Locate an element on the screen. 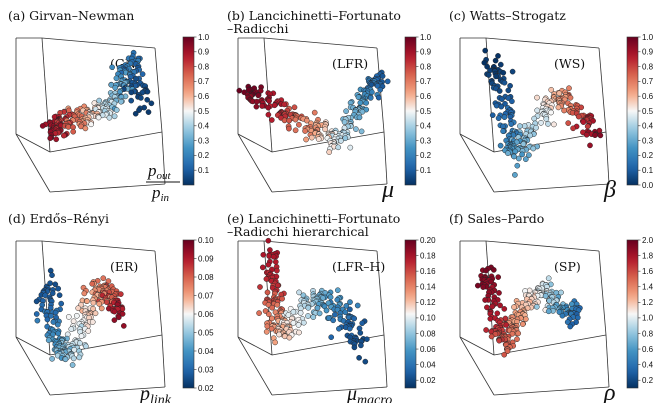 Image resolution: width=667 pixels, height=403 pixels. colorbar-tick-label: 0.1 is located at coordinates (648, 170).